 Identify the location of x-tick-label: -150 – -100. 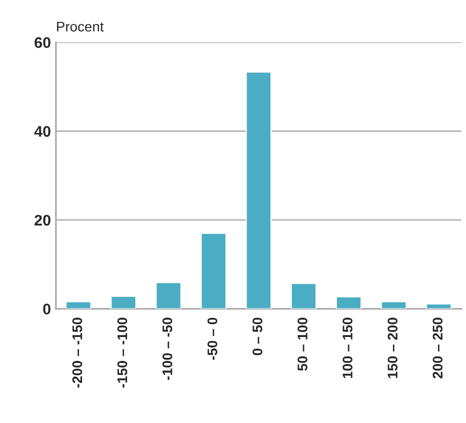
(122, 353).